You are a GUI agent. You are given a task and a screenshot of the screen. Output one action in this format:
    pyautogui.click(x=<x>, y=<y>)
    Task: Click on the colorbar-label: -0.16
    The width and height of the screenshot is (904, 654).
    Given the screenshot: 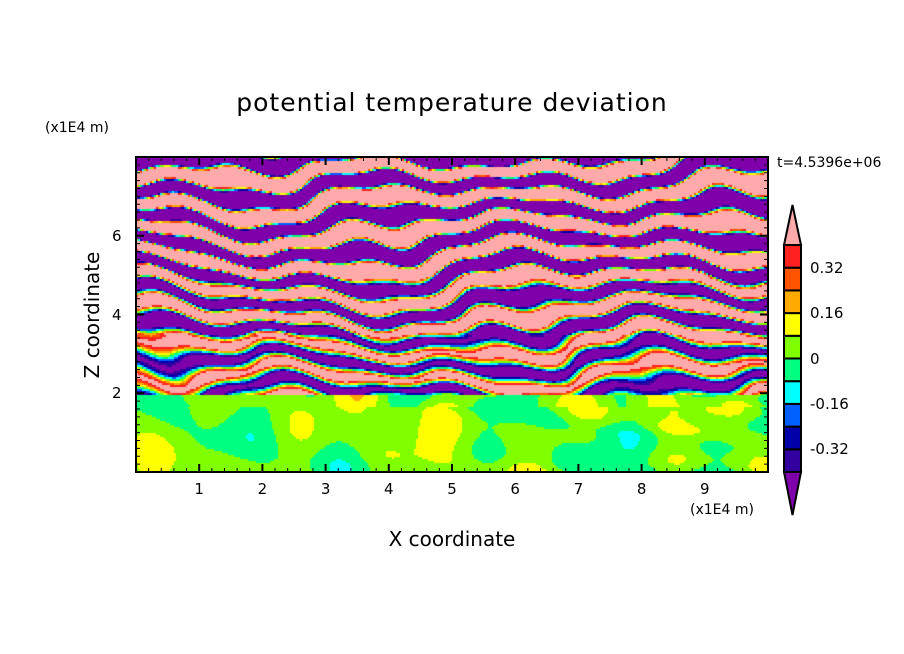 What is the action you would take?
    pyautogui.click(x=829, y=403)
    